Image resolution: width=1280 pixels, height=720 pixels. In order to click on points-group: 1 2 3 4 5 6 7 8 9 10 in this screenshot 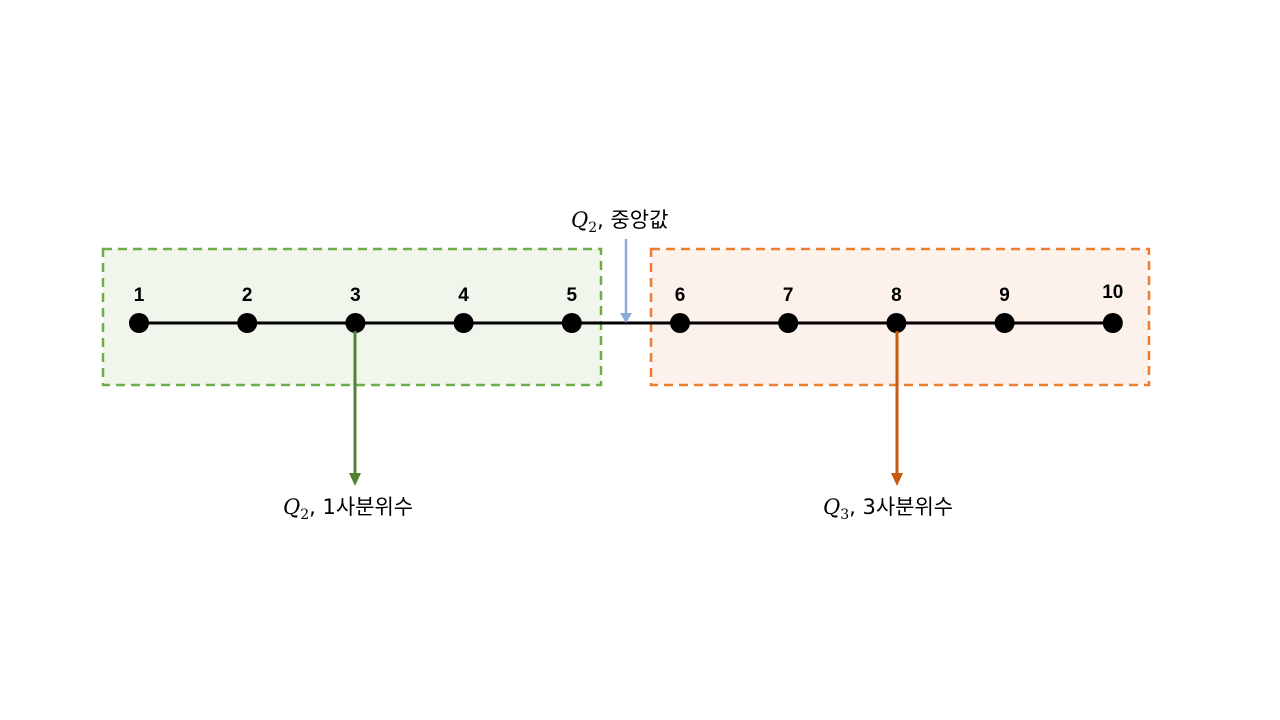, I will do `click(626, 307)`.